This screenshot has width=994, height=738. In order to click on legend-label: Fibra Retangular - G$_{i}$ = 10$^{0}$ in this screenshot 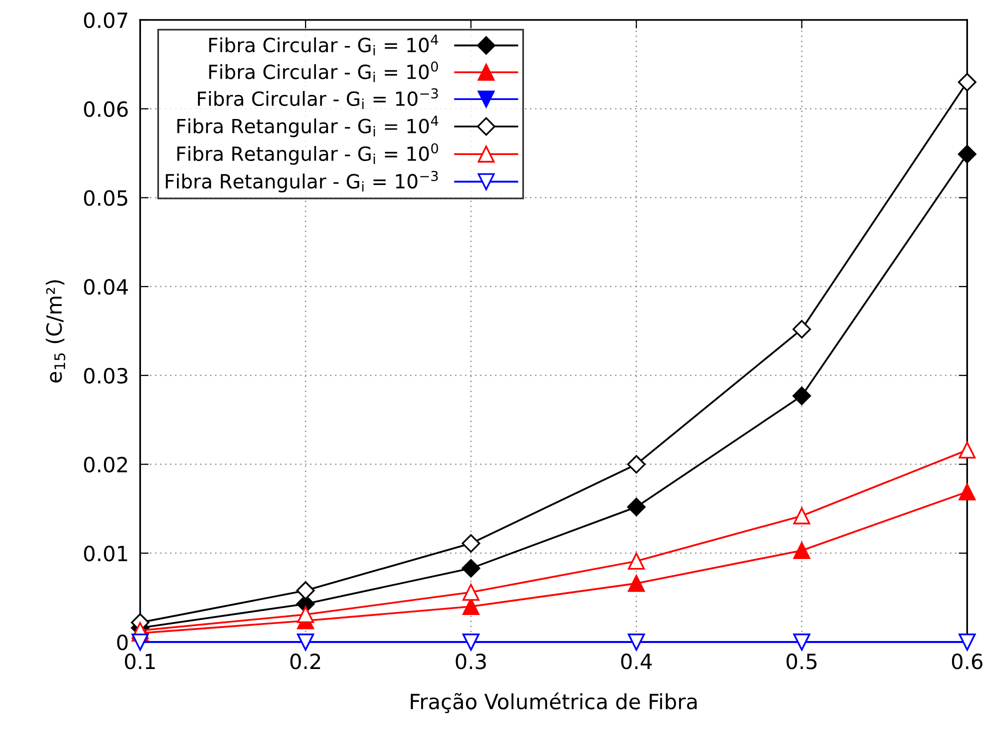, I will do `click(307, 154)`.